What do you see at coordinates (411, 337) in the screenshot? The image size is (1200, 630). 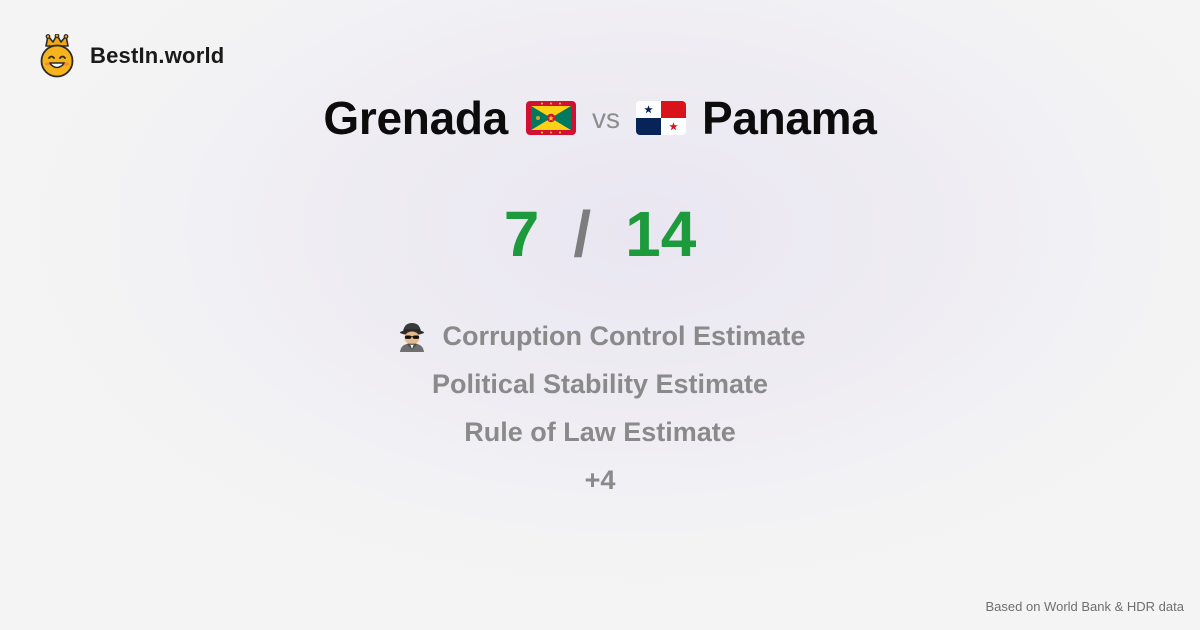 I see `detective-icon` at bounding box center [411, 337].